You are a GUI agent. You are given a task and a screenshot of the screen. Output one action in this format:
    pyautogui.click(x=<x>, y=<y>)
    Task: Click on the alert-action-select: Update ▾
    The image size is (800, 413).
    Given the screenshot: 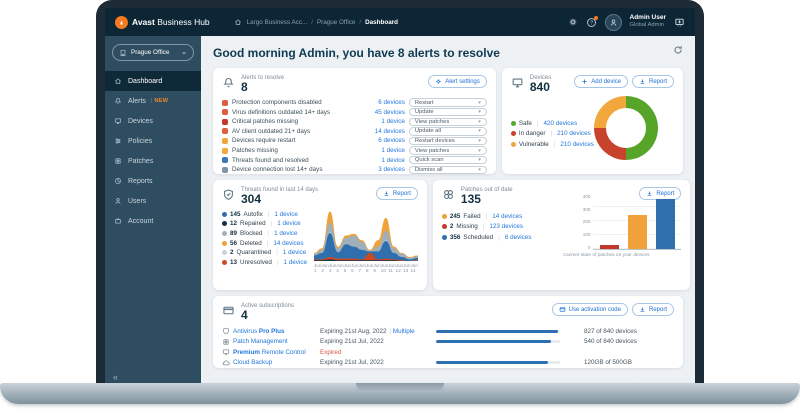 What is the action you would take?
    pyautogui.click(x=447, y=112)
    